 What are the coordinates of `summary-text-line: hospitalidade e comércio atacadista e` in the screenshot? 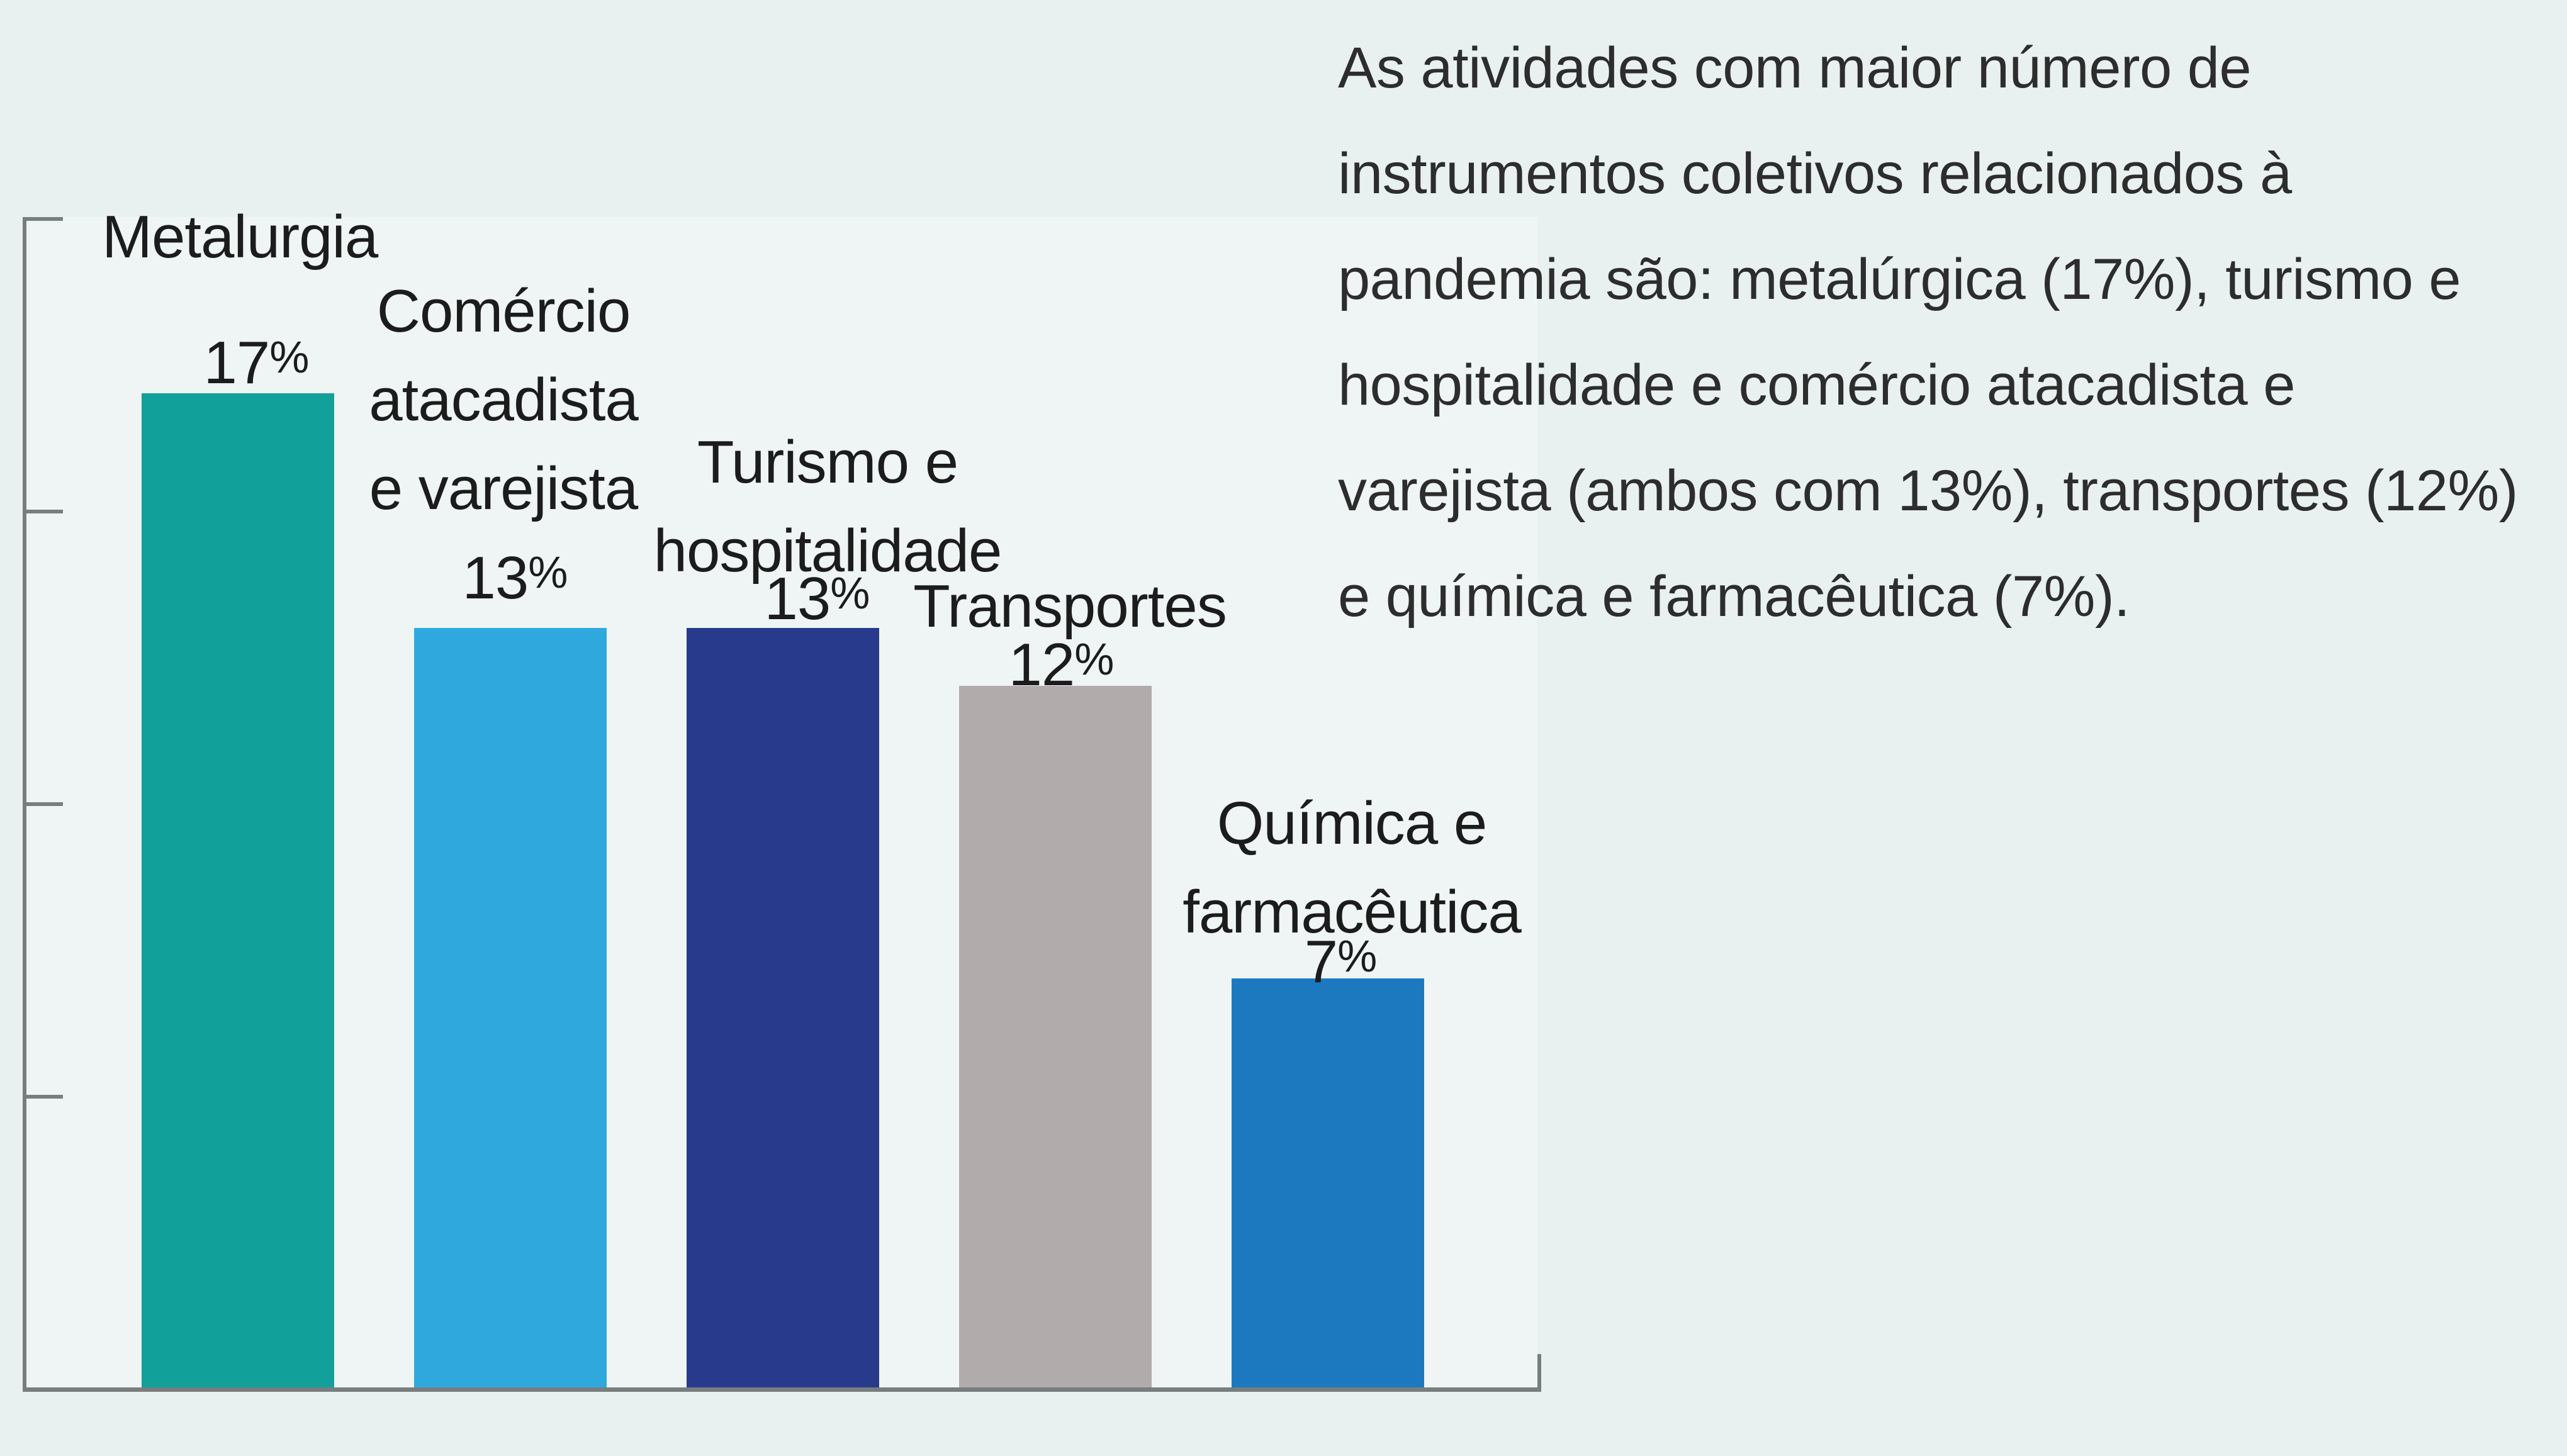 It's located at (1816, 385).